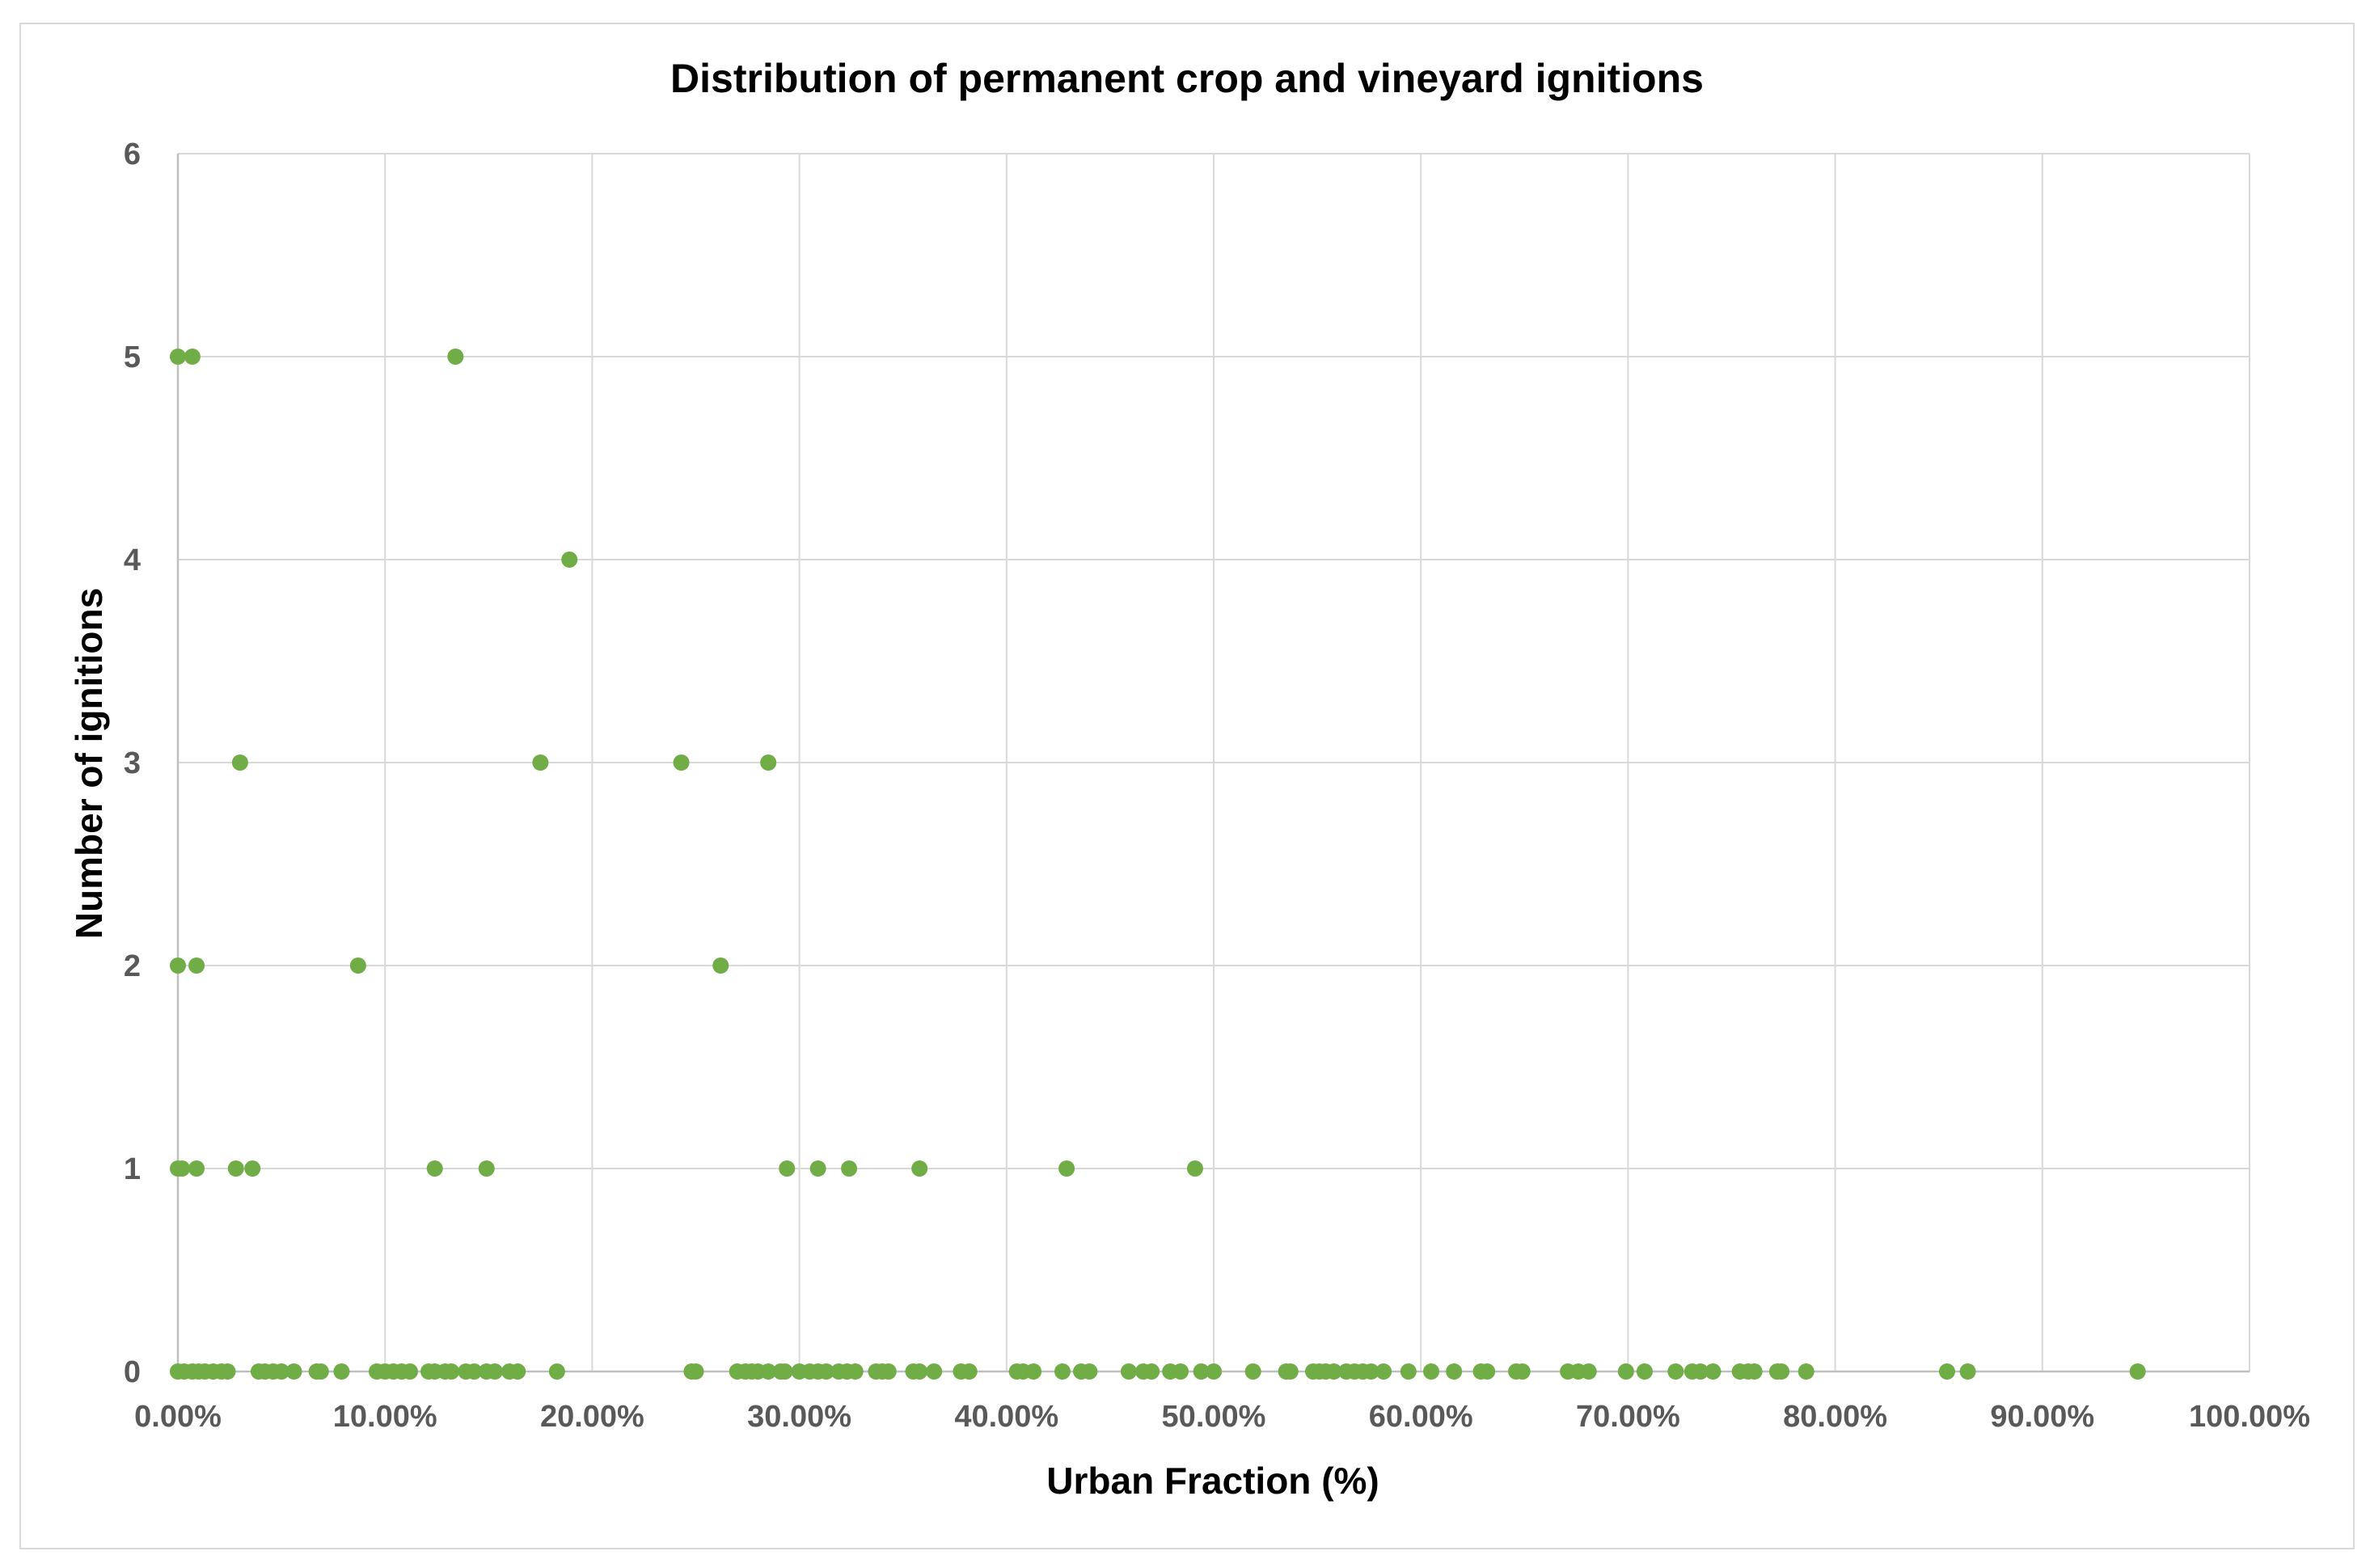 This screenshot has height=1568, width=2370. I want to click on x-tick-label: 50.00%, so click(1214, 1417).